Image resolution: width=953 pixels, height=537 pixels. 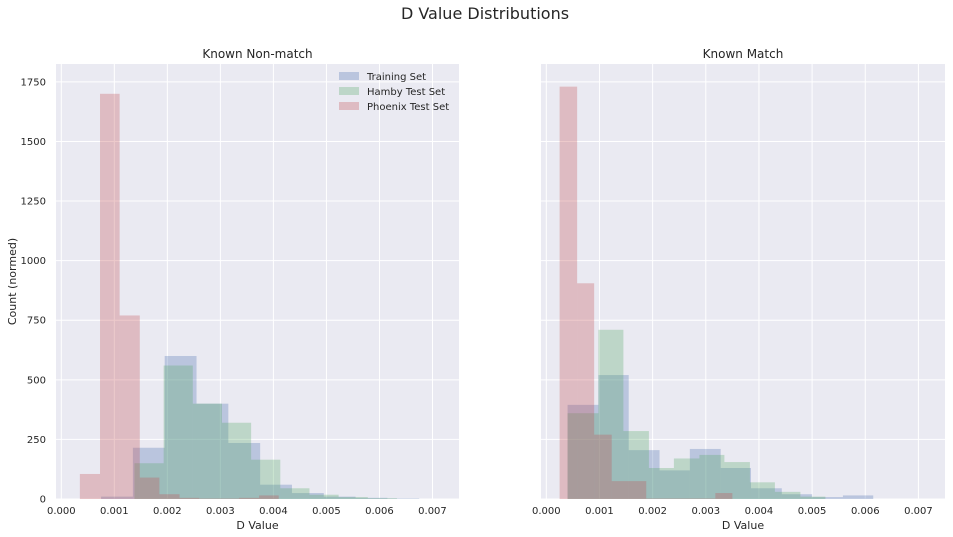 I want to click on panel-title: Known Match, so click(x=743, y=54).